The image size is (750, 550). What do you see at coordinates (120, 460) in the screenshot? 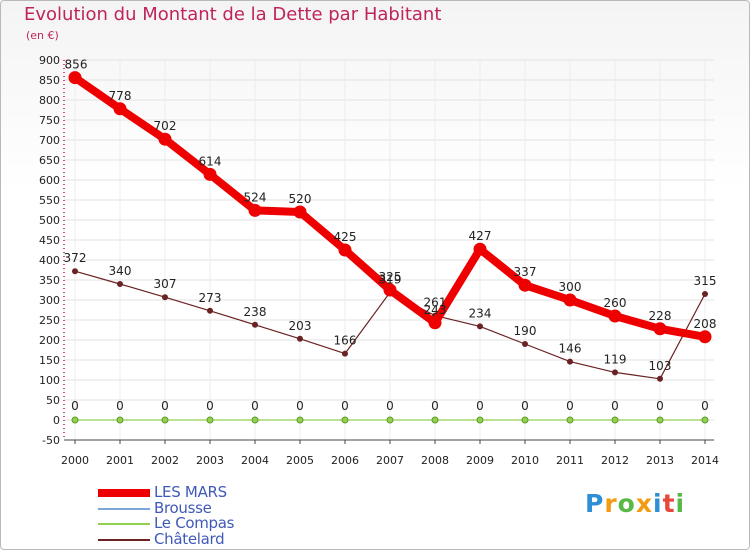
I see `x-tick-label: 2001` at bounding box center [120, 460].